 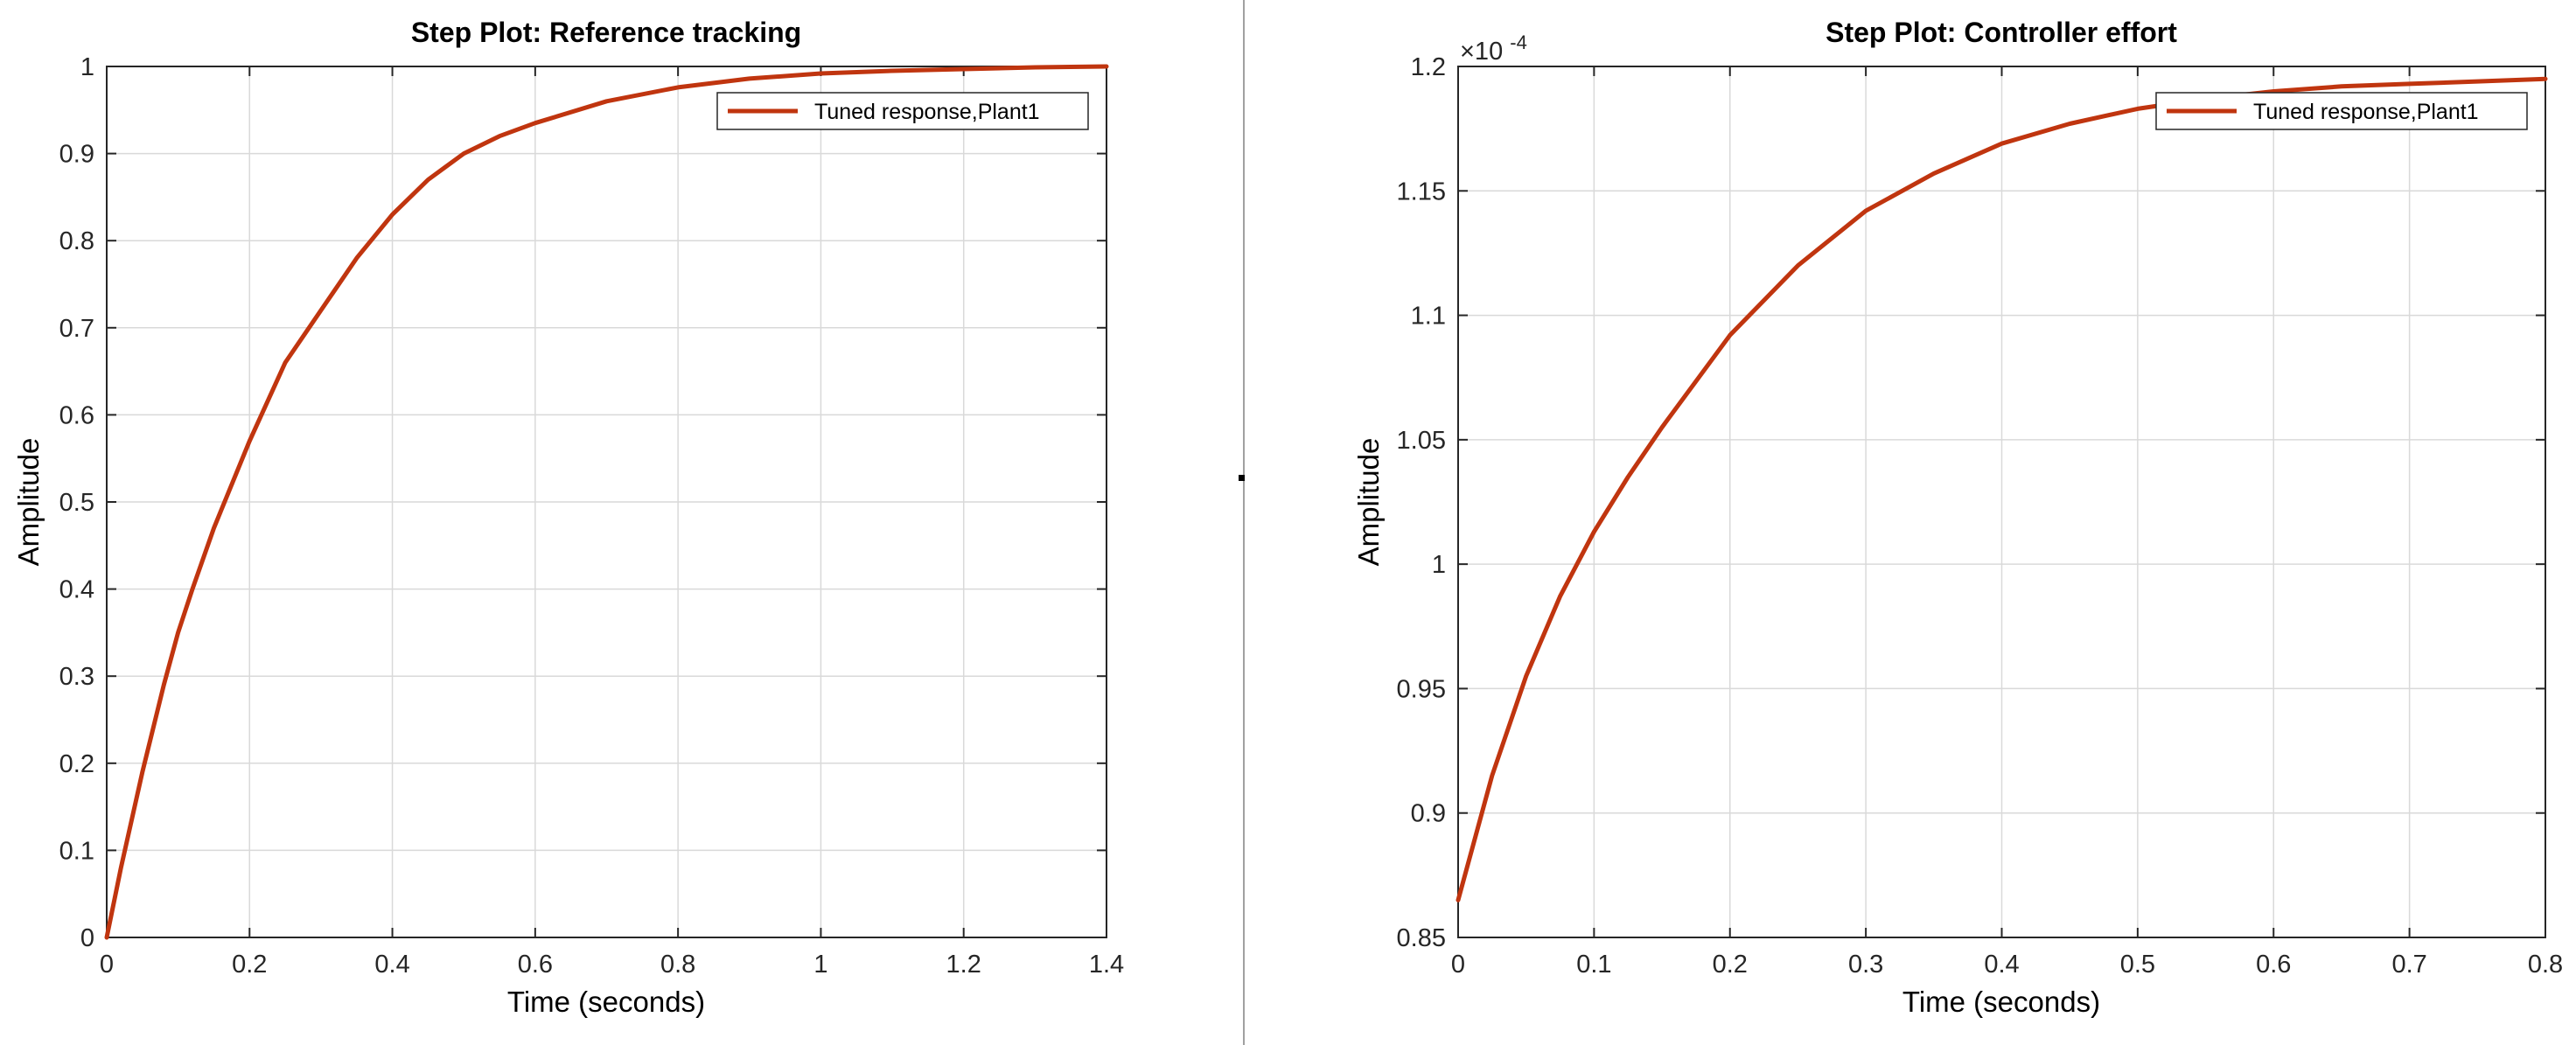 I want to click on y-tick-label: 0.7, so click(x=76, y=329).